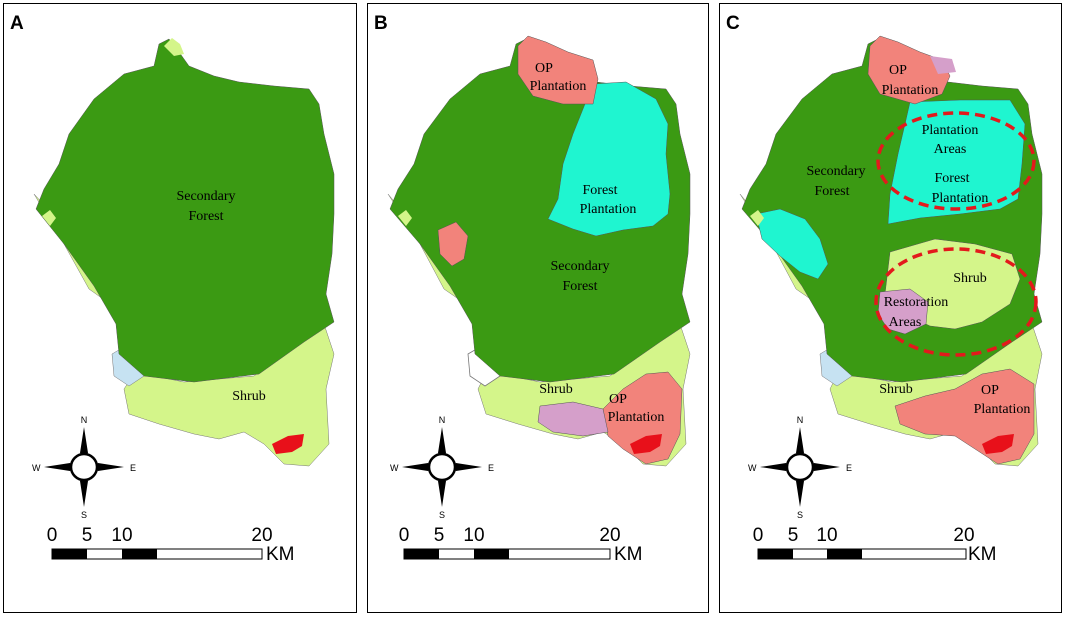 The height and width of the screenshot is (617, 1065). Describe the element at coordinates (17, 23) in the screenshot. I see `panel-letter-a: A` at that location.